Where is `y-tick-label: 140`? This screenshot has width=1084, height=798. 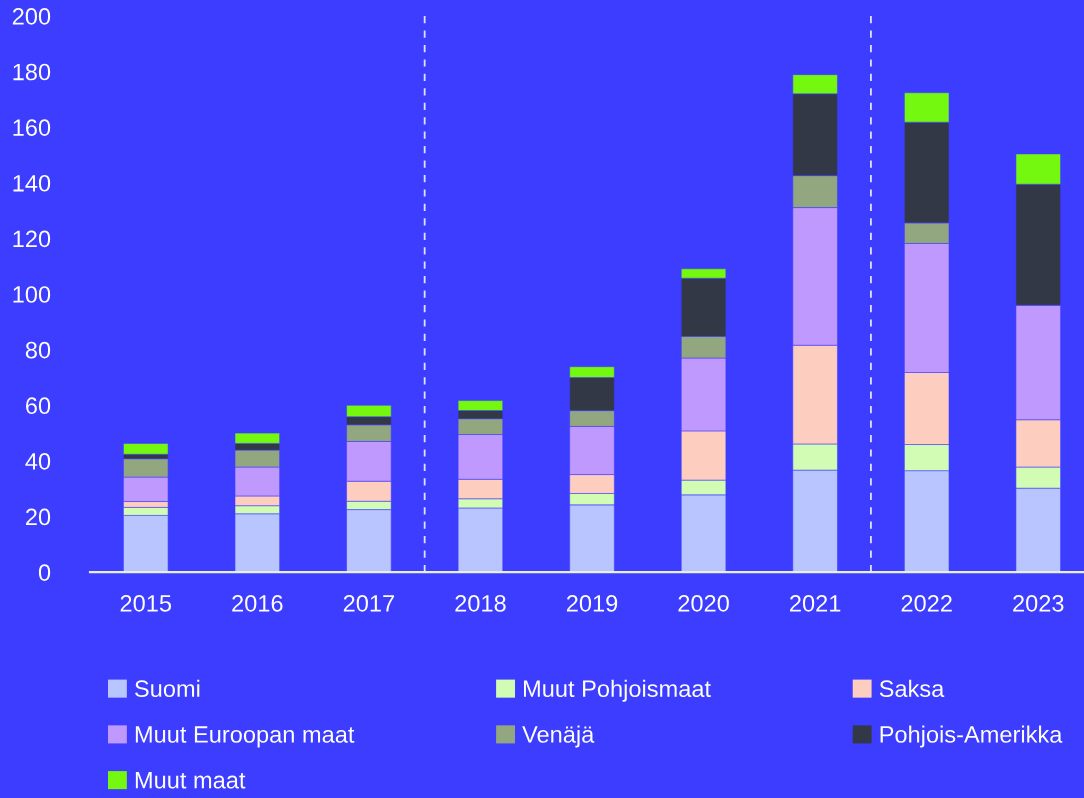
y-tick-label: 140 is located at coordinates (32, 183).